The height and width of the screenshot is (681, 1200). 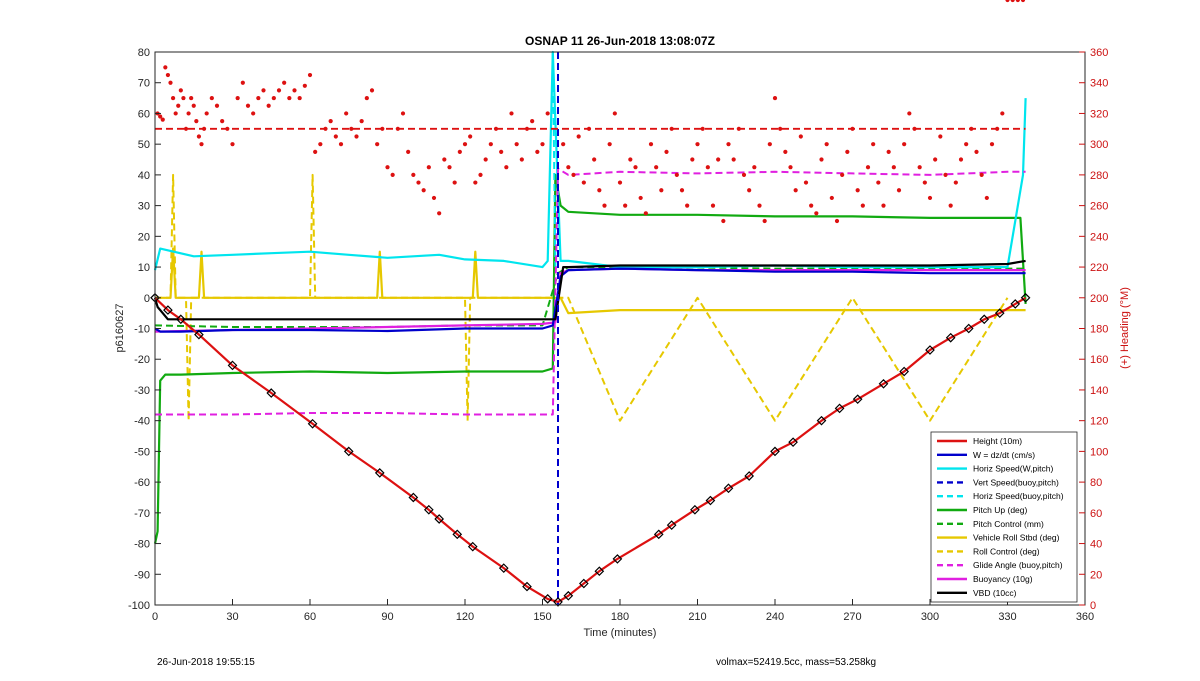 What do you see at coordinates (1099, 391) in the screenshot?
I see `y-right-tick-label: 140` at bounding box center [1099, 391].